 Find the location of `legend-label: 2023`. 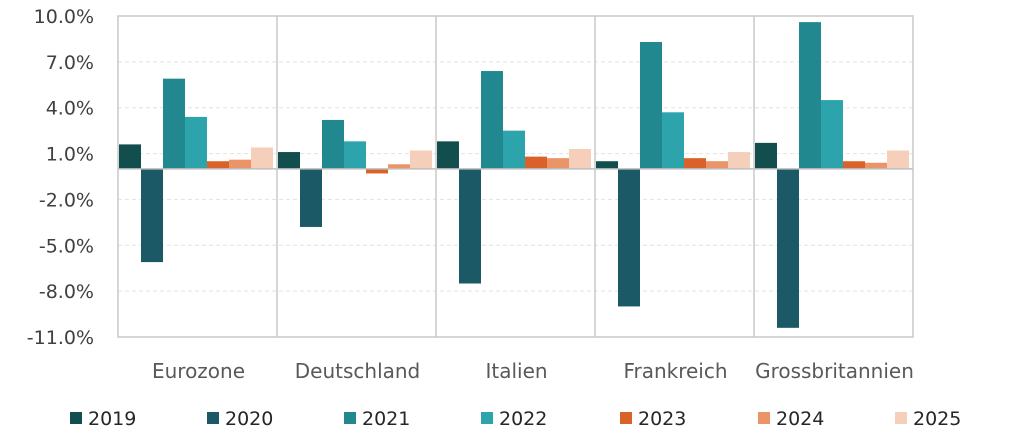

legend-label: 2023 is located at coordinates (662, 419).